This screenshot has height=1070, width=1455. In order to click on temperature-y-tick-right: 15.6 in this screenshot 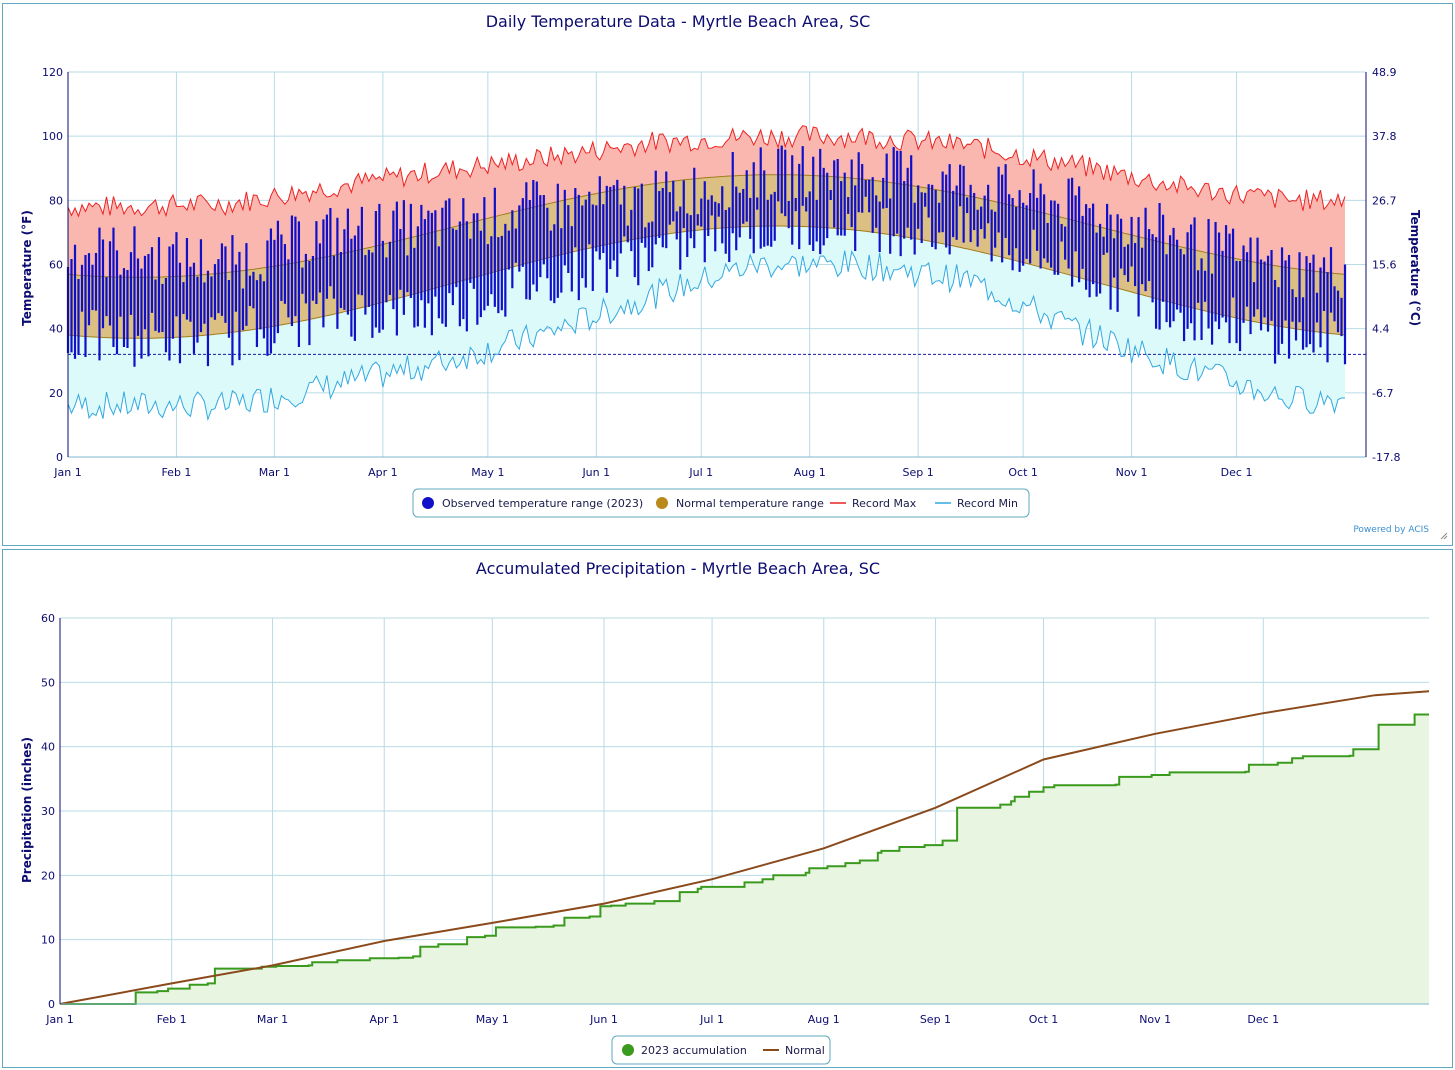, I will do `click(1384, 265)`.